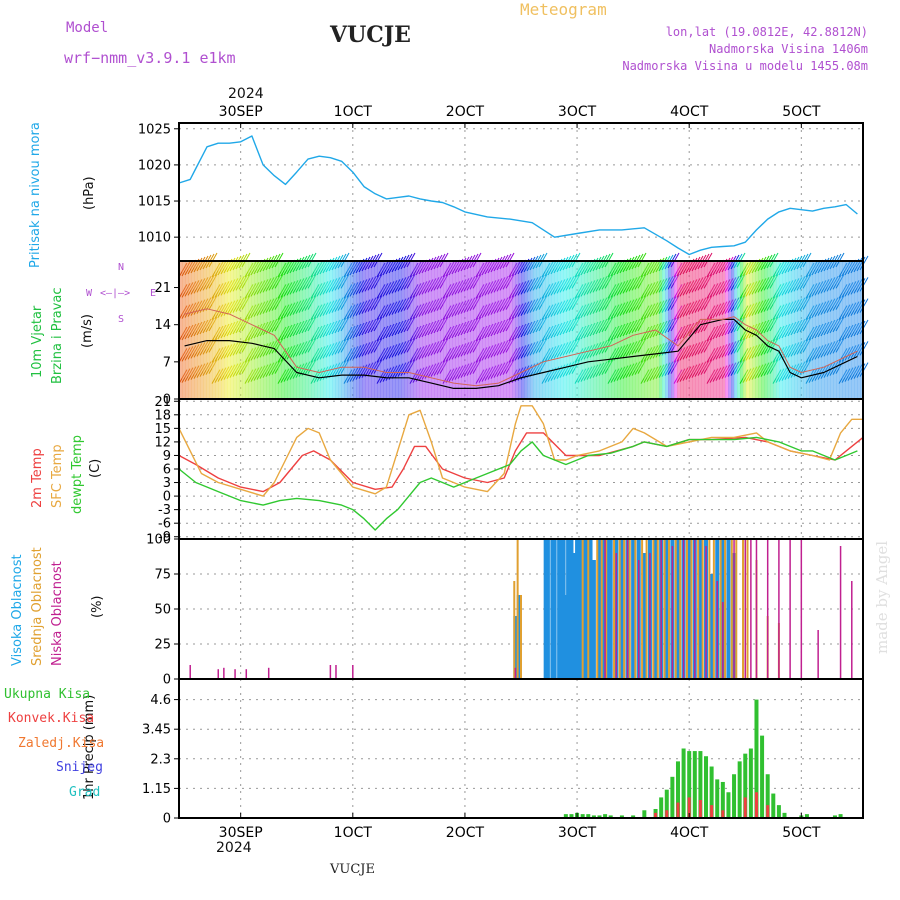  What do you see at coordinates (768, 811) in the screenshot?
I see `precip-convective-bar` at bounding box center [768, 811].